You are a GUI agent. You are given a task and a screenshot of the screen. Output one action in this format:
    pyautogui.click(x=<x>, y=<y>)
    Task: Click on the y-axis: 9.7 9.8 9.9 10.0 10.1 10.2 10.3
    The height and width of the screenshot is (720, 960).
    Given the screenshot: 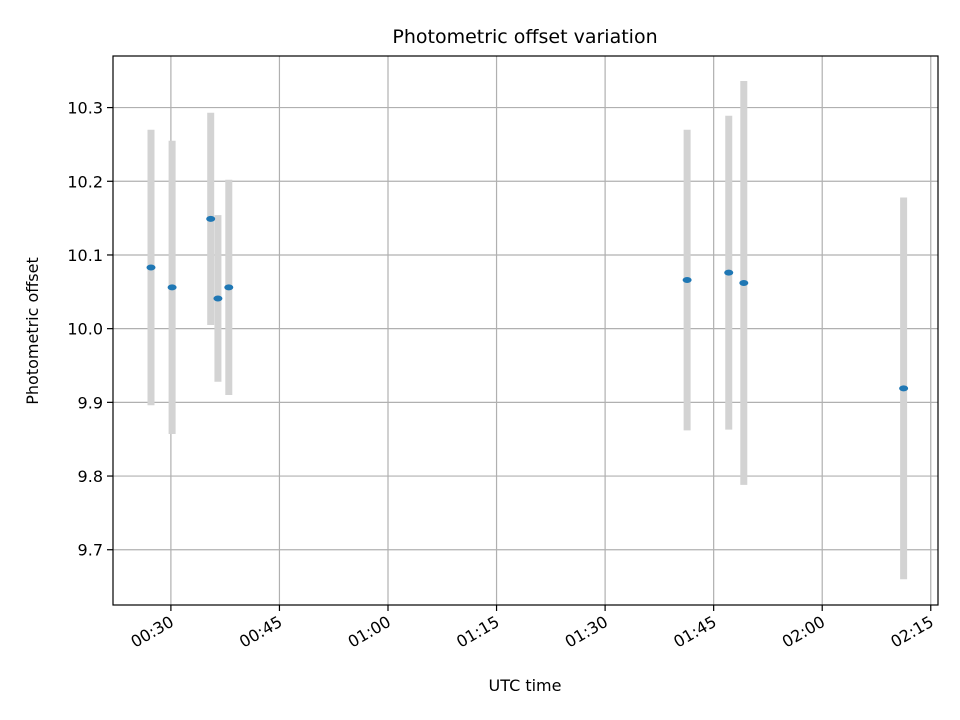 What is the action you would take?
    pyautogui.click(x=90, y=329)
    